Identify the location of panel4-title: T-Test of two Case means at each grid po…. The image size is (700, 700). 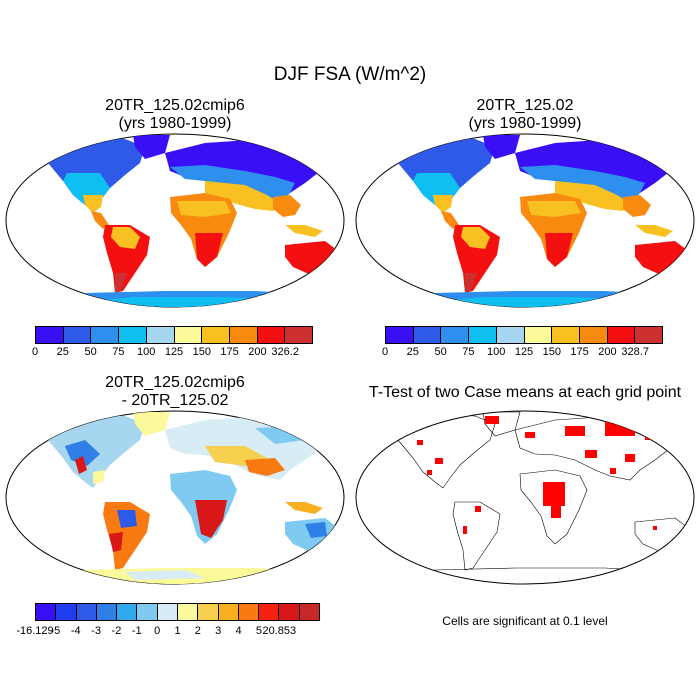
(525, 393).